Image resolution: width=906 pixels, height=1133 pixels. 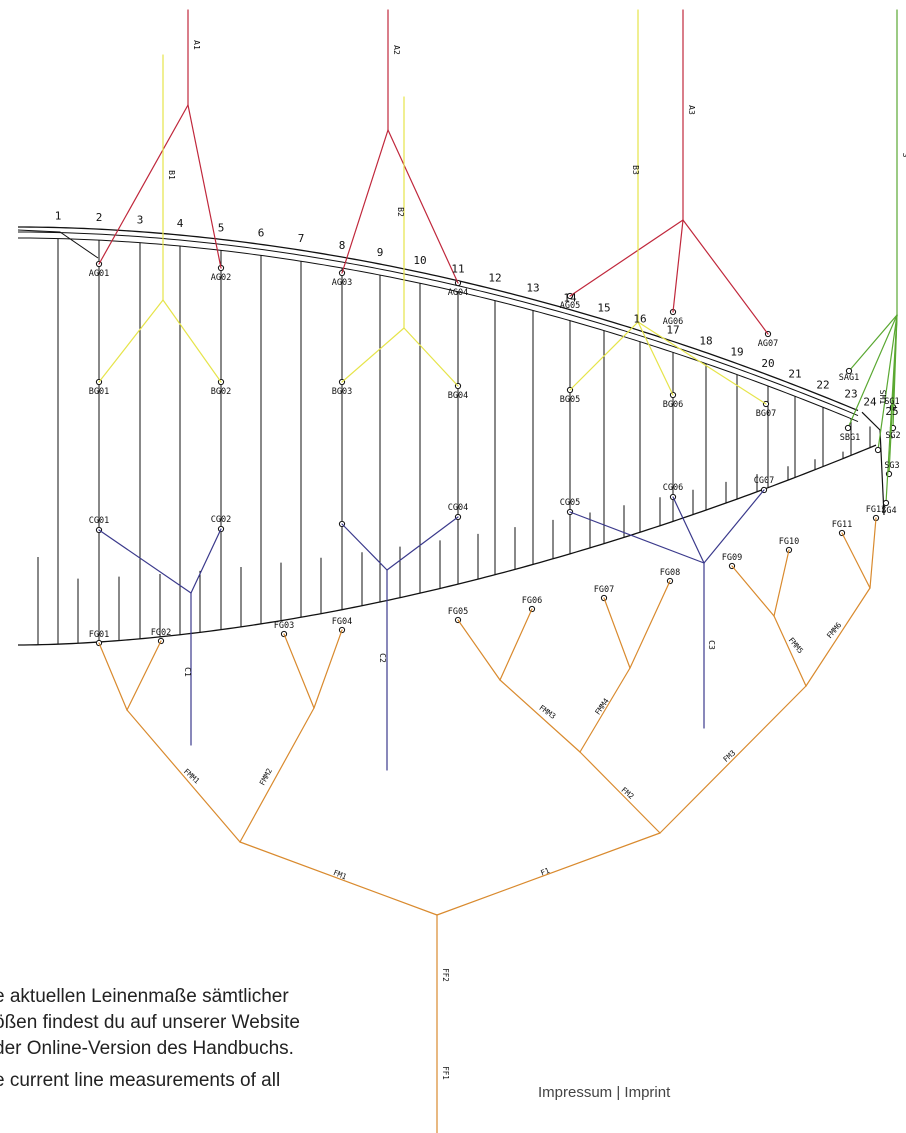 I want to click on brake-line-label: FMM3, so click(x=547, y=712).